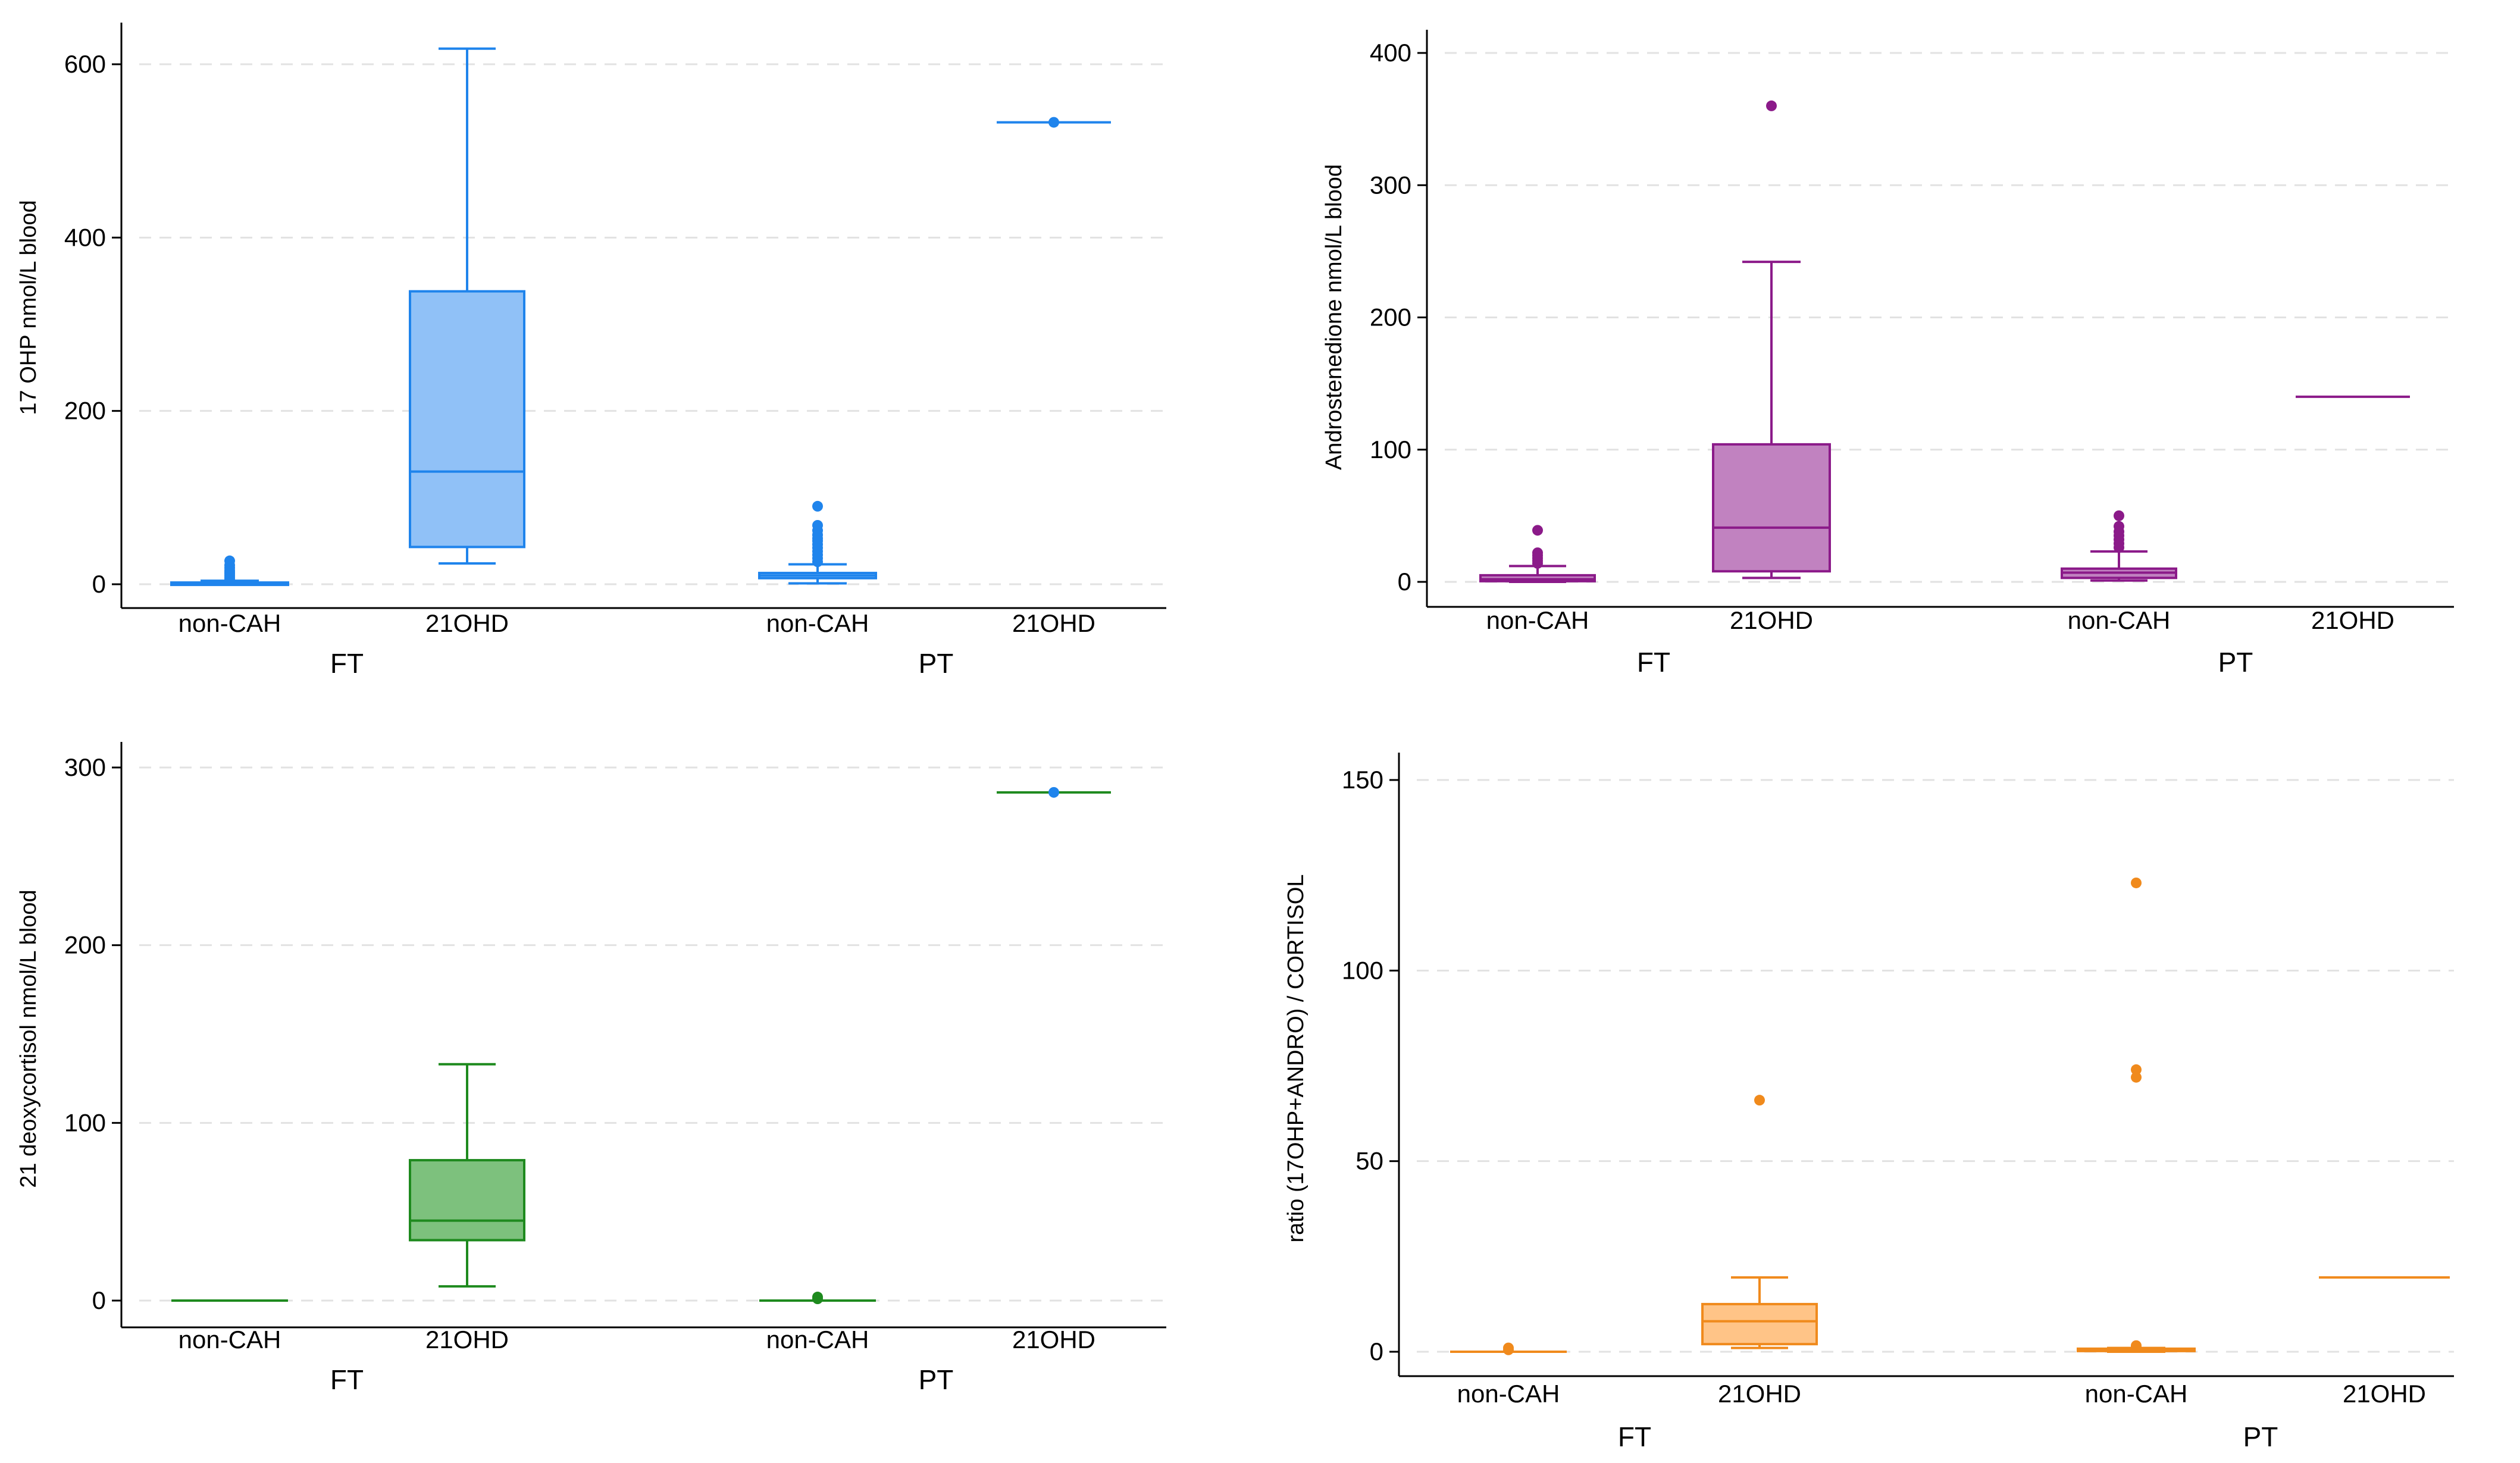 This screenshot has width=2520, height=1463. I want to click on y-tick-label: 50, so click(1370, 1161).